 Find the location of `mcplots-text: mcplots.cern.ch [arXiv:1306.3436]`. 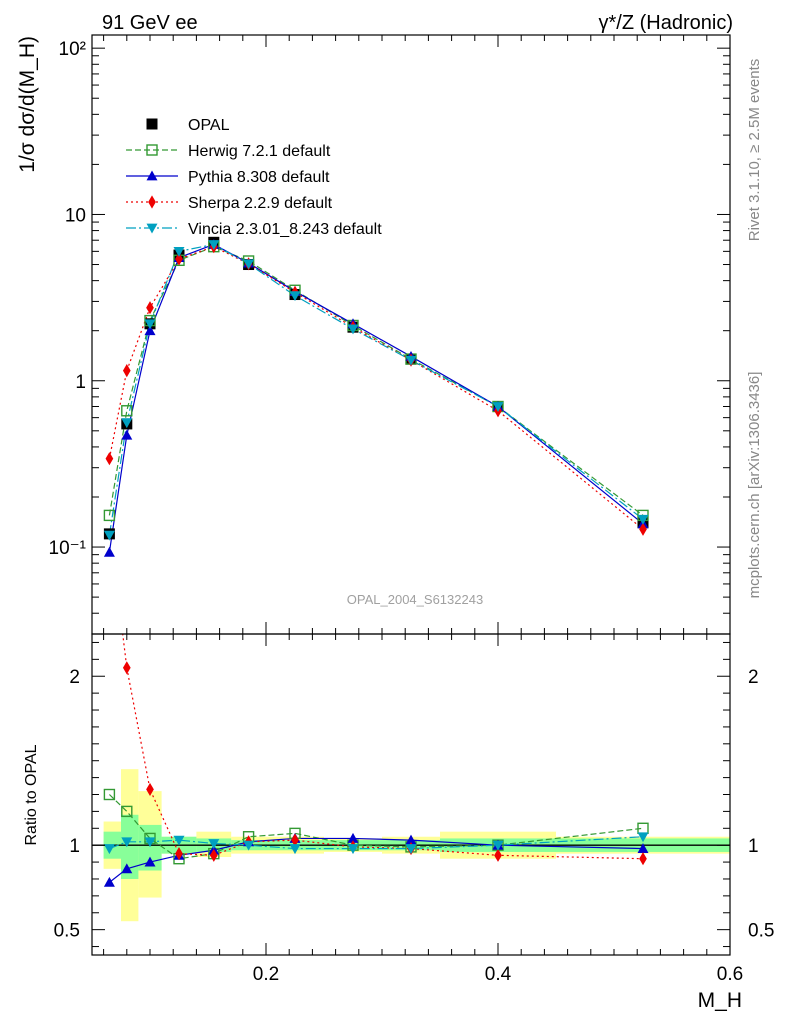

mcplots-text: mcplots.cern.ch [arXiv:1306.3436] is located at coordinates (754, 485).